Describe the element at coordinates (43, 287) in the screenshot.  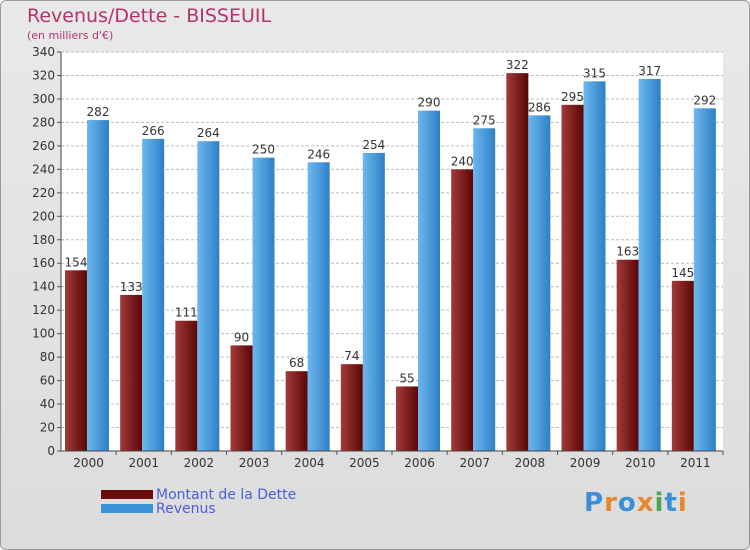
I see `y-tick-label: 140` at that location.